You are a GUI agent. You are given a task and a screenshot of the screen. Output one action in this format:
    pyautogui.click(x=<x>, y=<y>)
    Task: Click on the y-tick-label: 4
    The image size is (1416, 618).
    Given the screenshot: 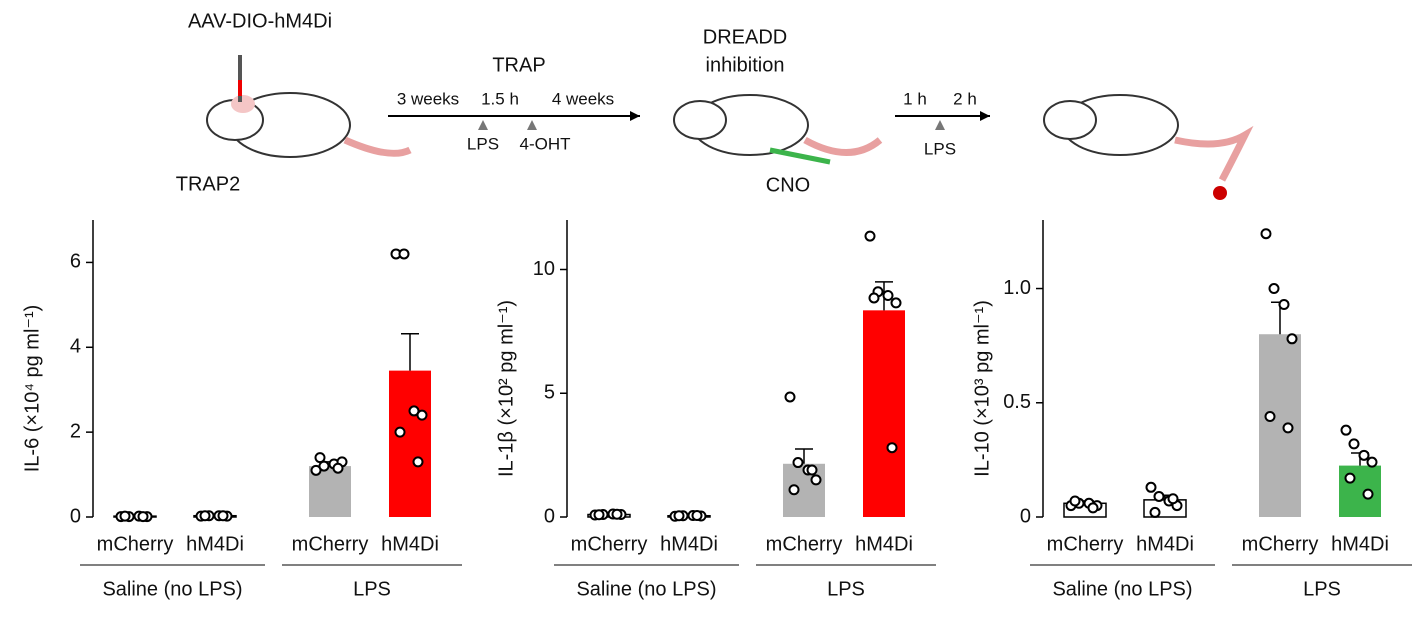 What is the action you would take?
    pyautogui.click(x=75, y=347)
    